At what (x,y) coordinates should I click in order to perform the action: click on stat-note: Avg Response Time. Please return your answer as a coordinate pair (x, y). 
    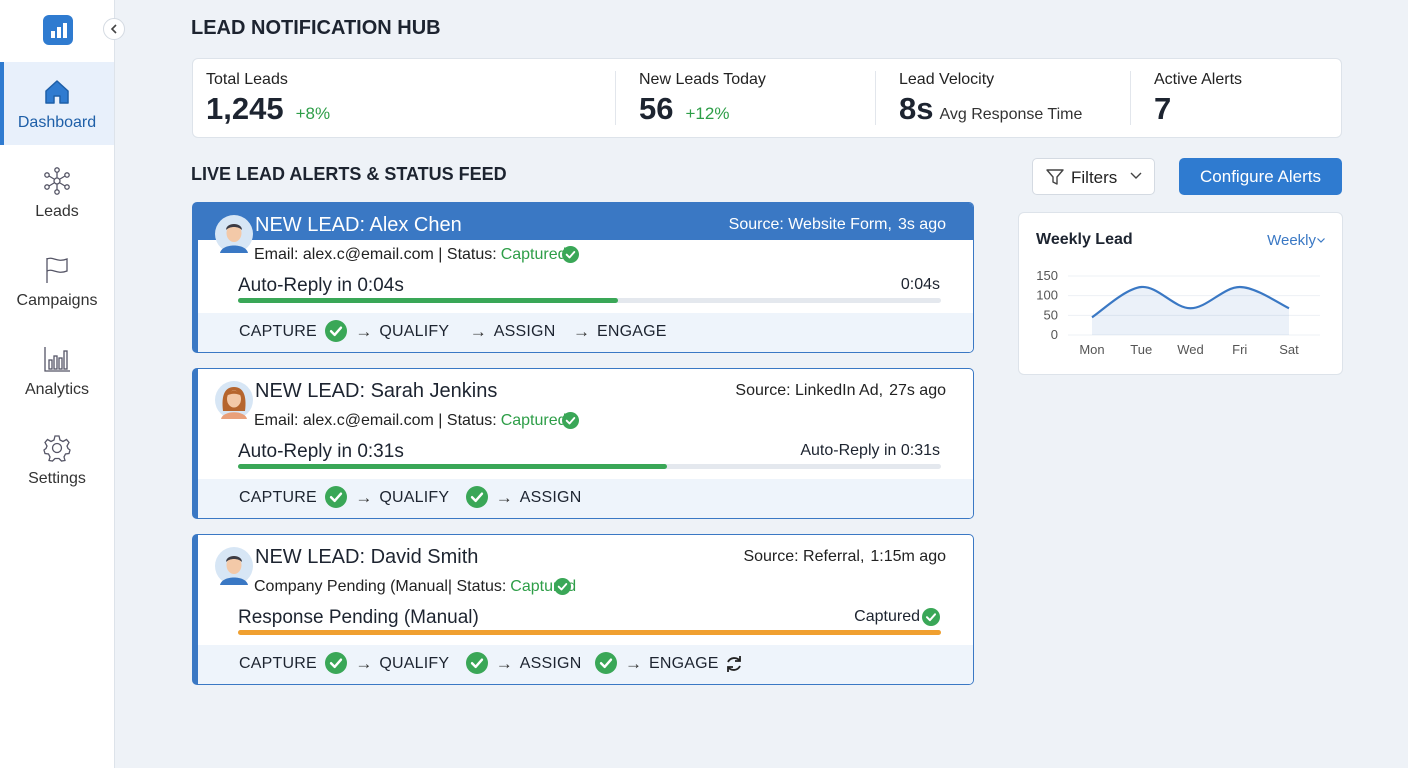
    Looking at the image, I should click on (1011, 114).